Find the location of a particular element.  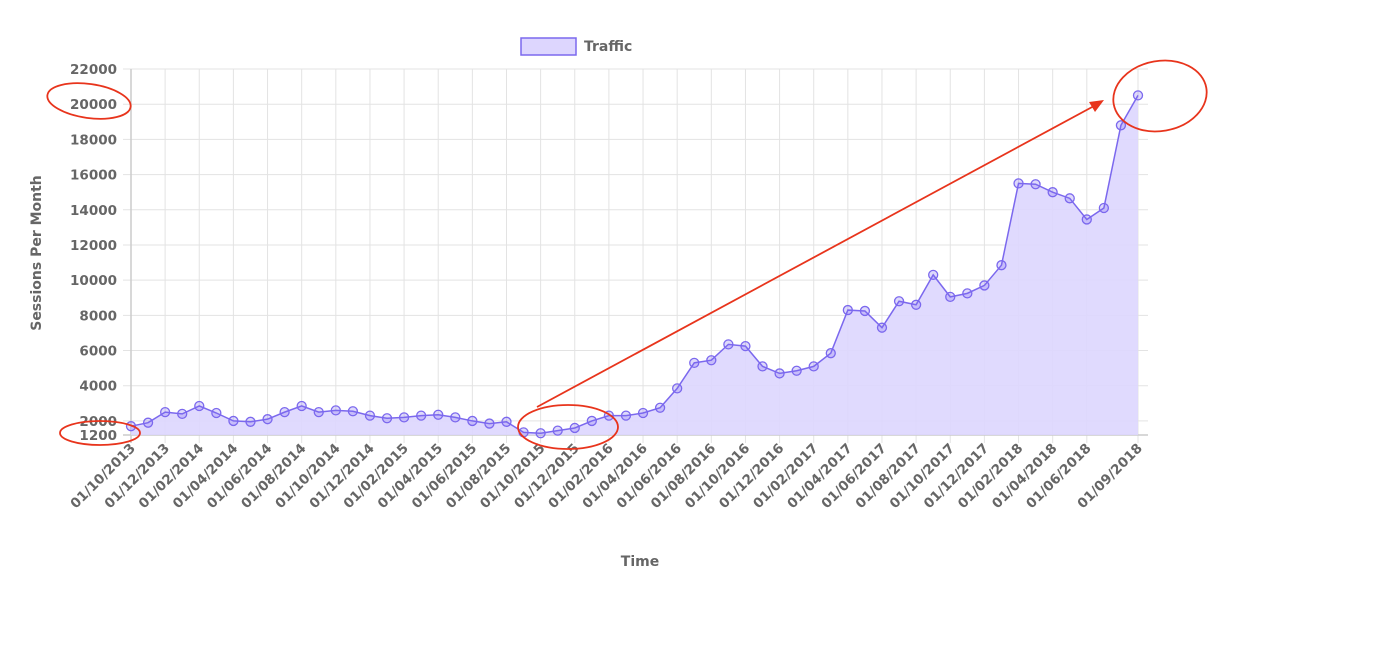

y-tick-label: 1200 is located at coordinates (98, 436).